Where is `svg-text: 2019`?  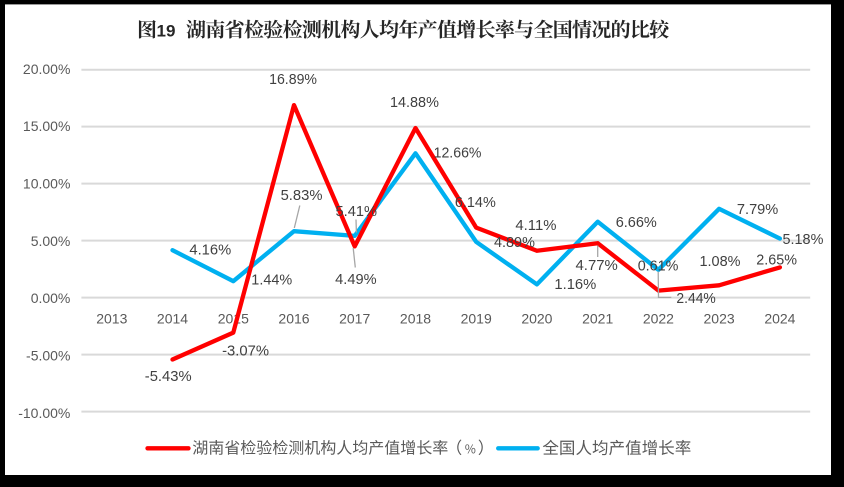 svg-text: 2019 is located at coordinates (476, 318).